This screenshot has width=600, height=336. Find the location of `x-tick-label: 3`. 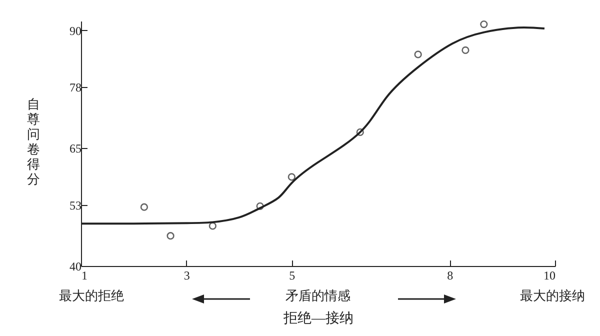

x-tick-label: 3 is located at coordinates (187, 275).